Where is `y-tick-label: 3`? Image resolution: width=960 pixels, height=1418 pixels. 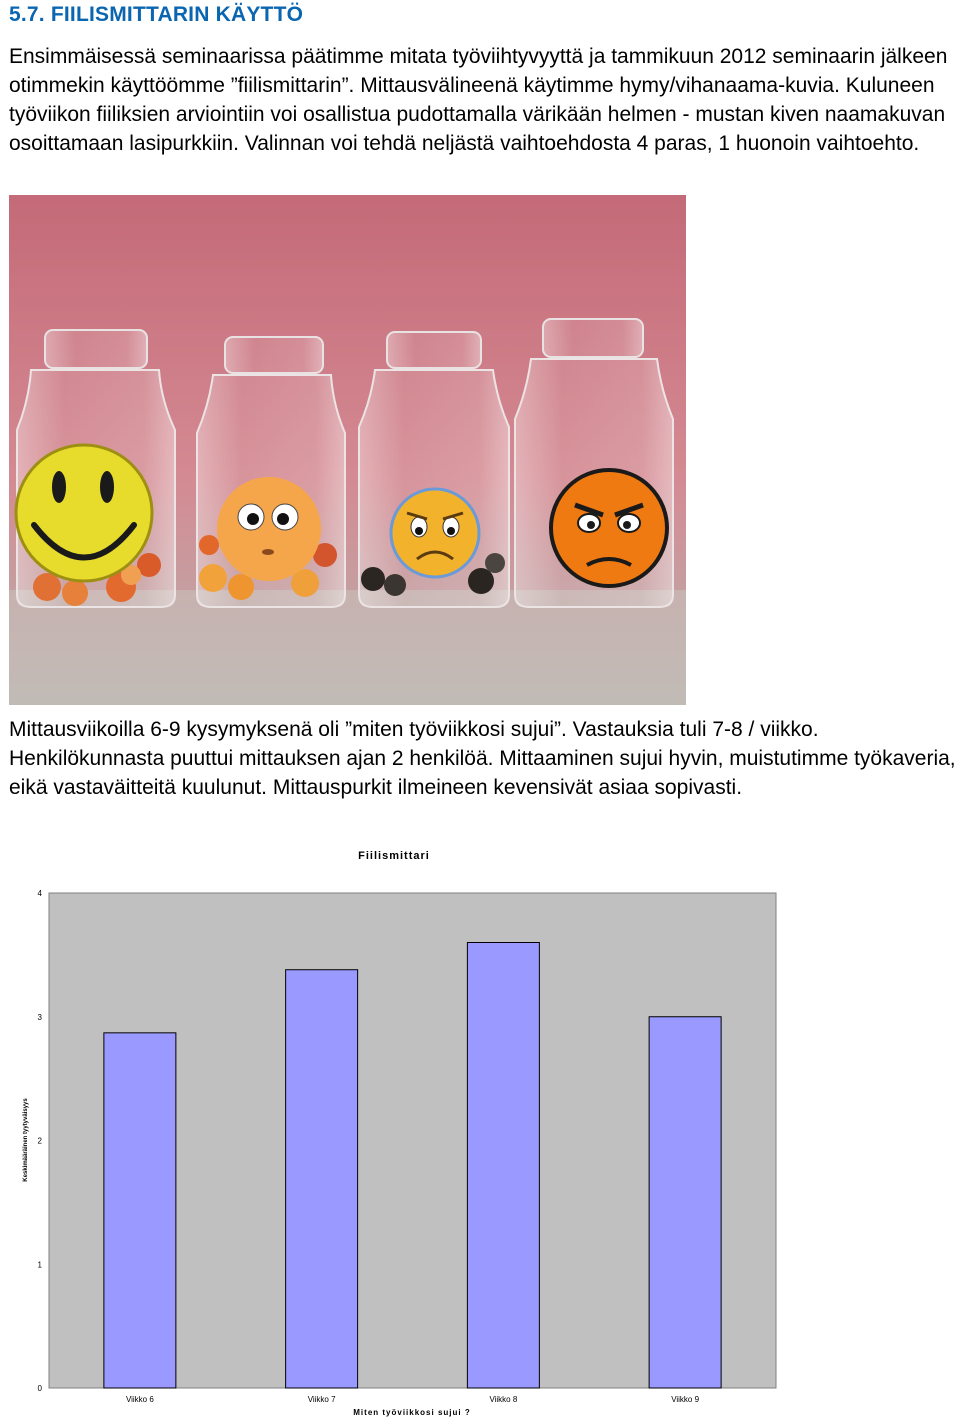
y-tick-label: 3 is located at coordinates (40, 1017).